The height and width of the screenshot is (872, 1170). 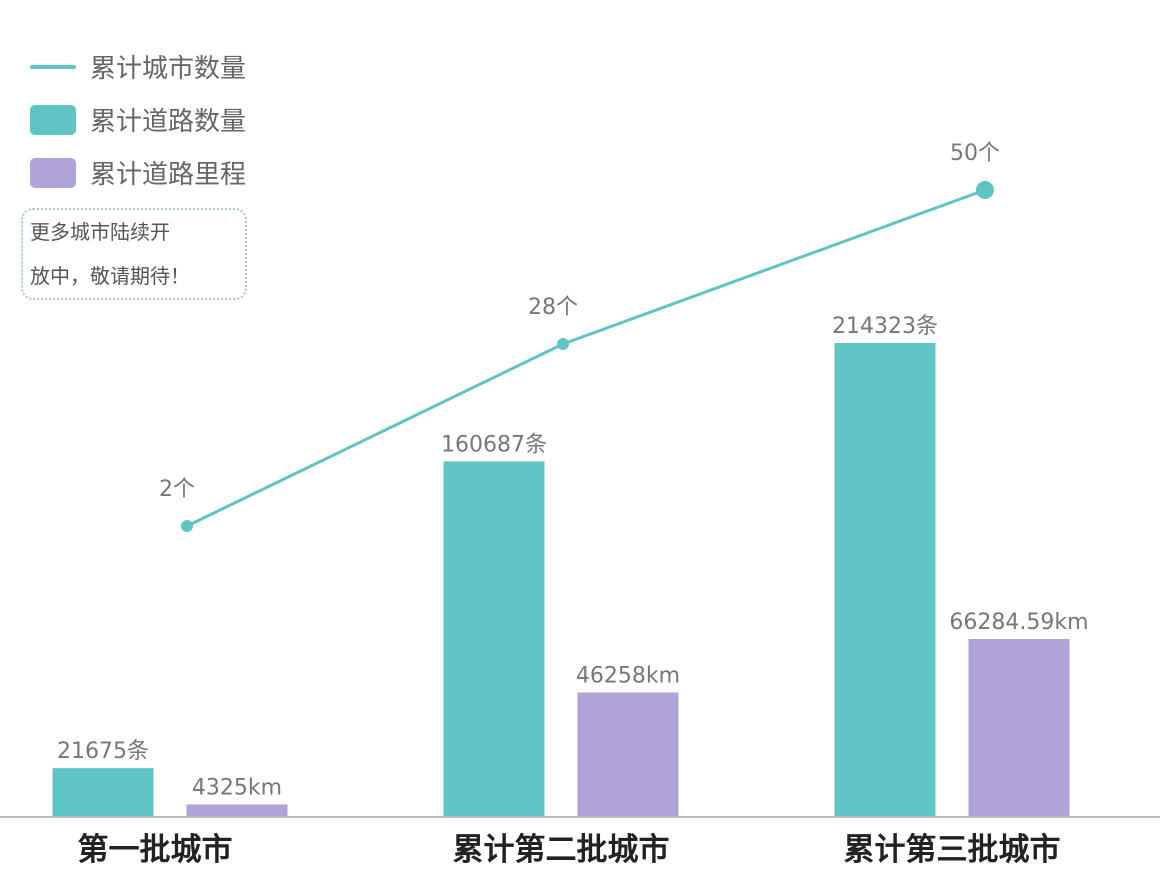 I want to click on data-label: 46258km, so click(x=628, y=675).